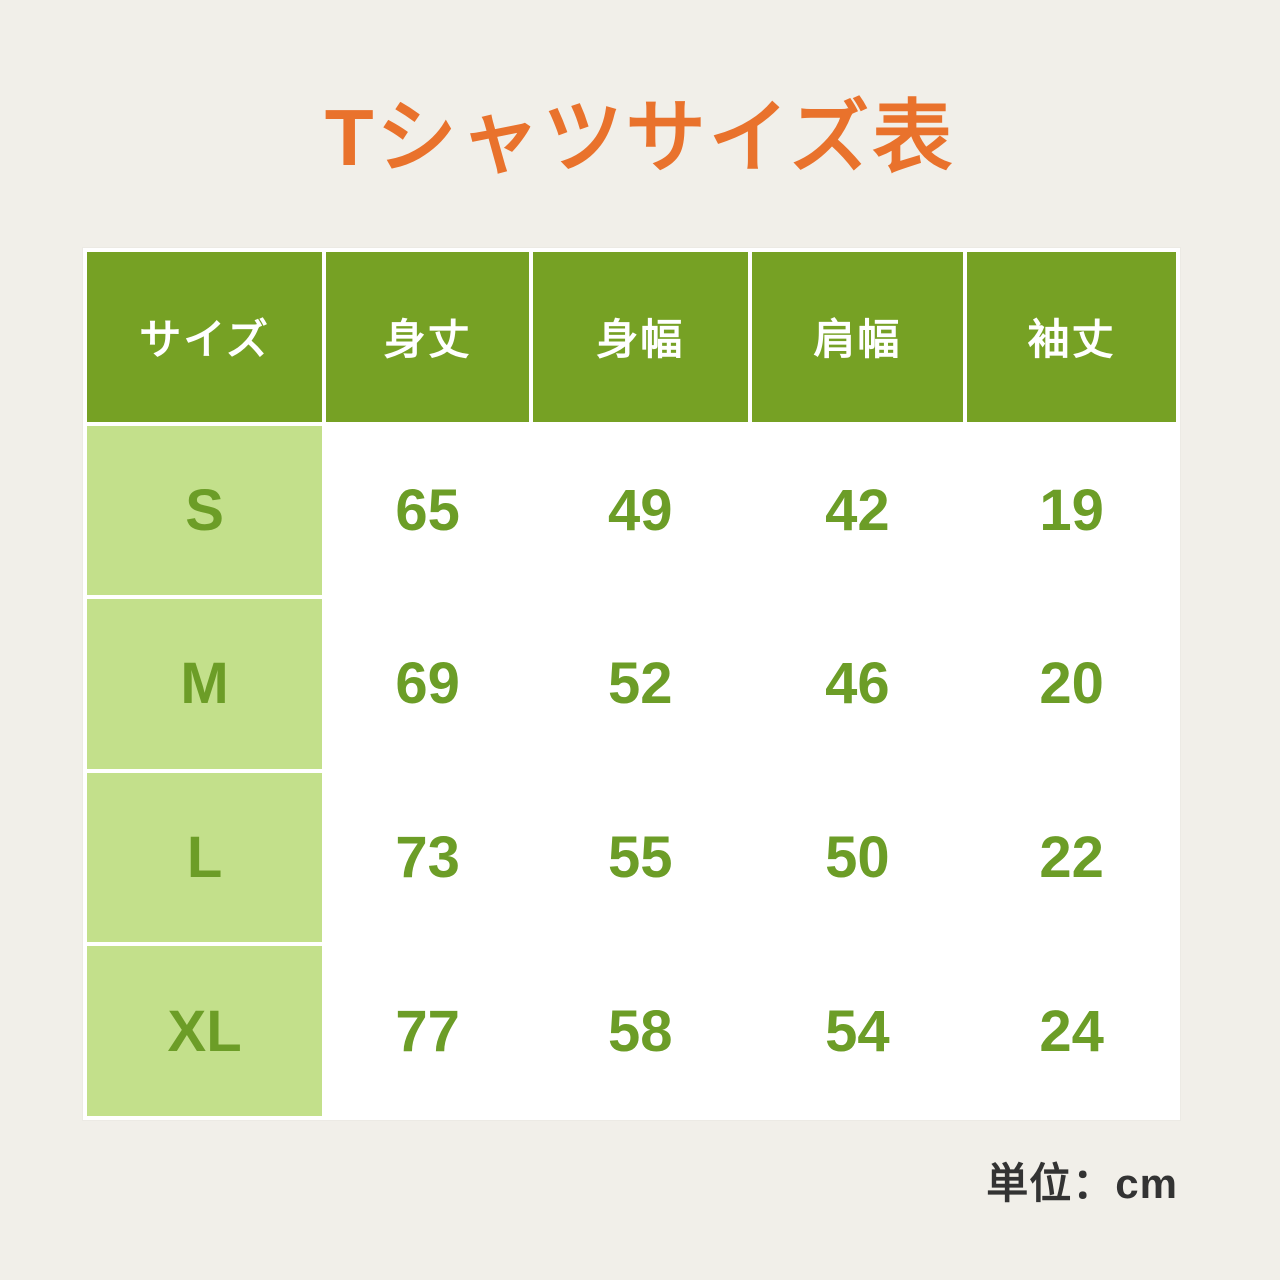 This screenshot has width=1280, height=1280. Describe the element at coordinates (640, 857) in the screenshot. I see `table-cell-l-body-width: 55` at that location.